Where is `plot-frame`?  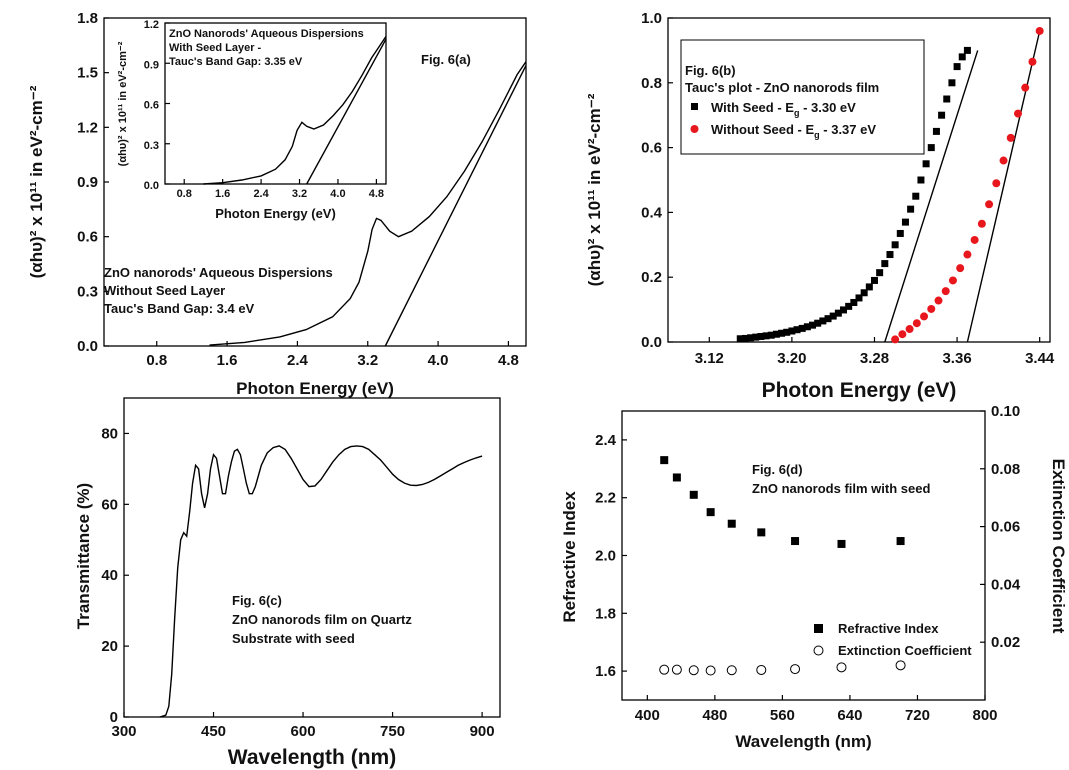
plot-frame is located at coordinates (312, 557).